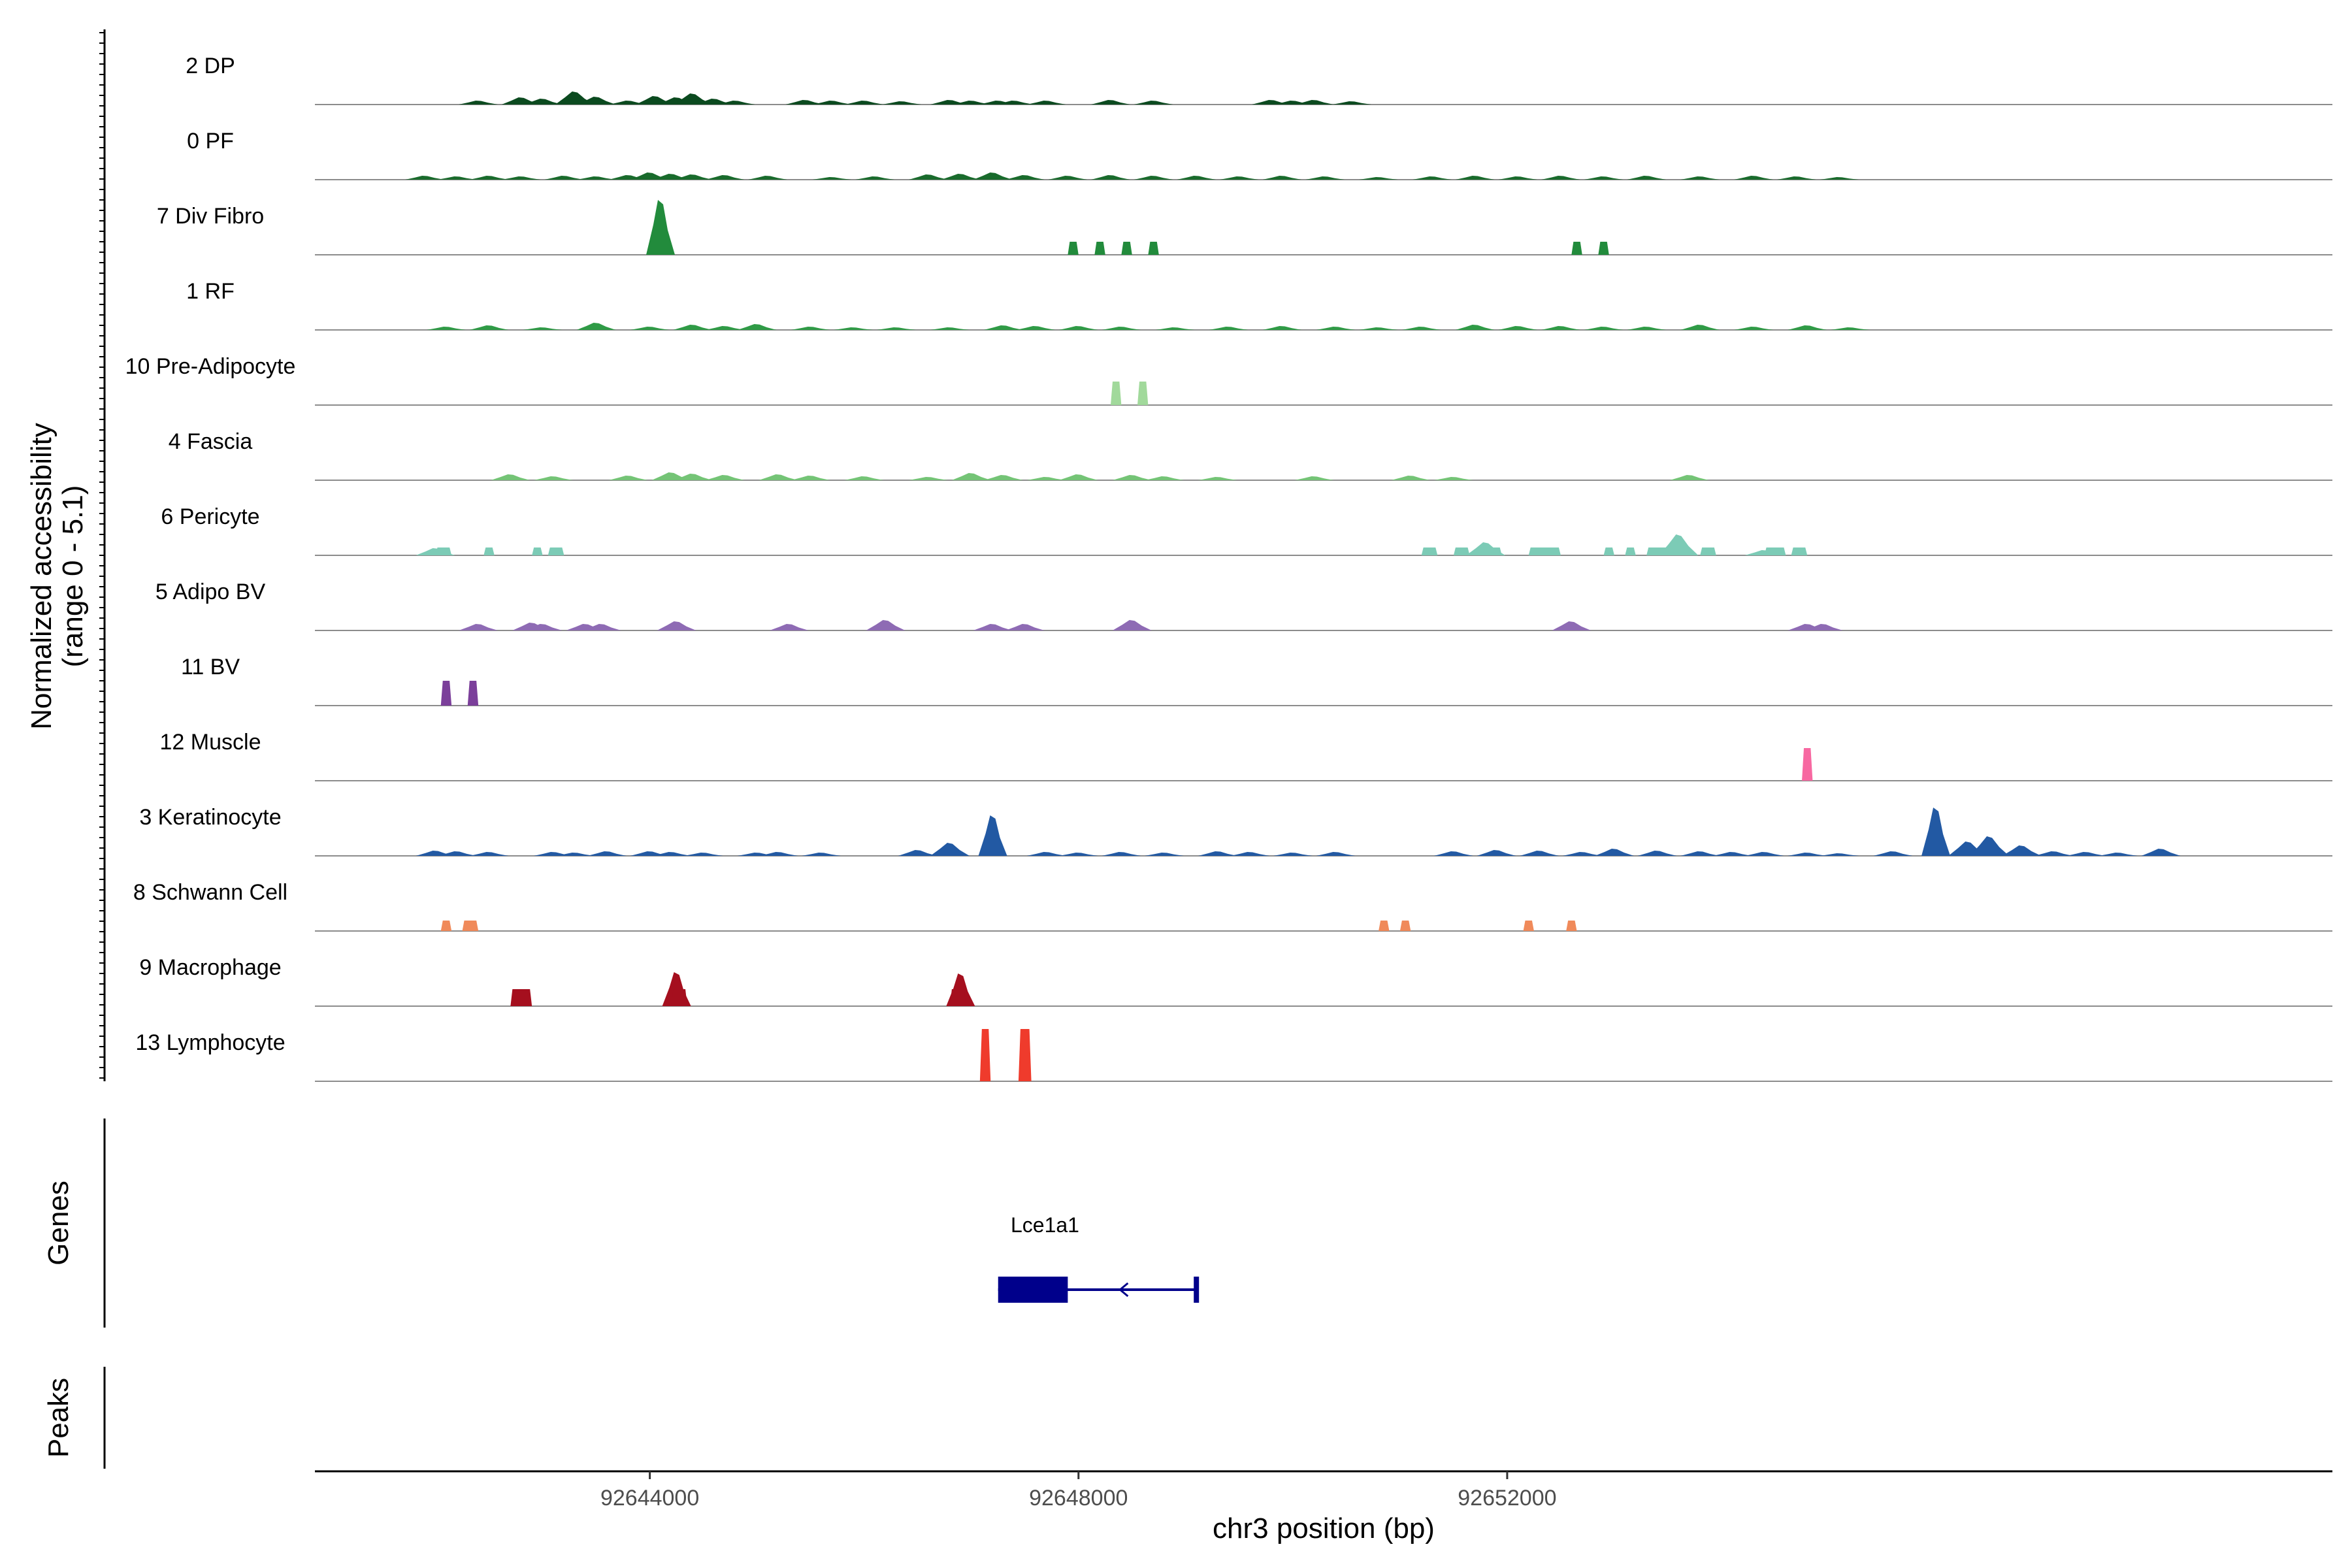 This screenshot has height=1568, width=2352. Describe the element at coordinates (1228, 380) in the screenshot. I see `track-4: 10 Pre-Adipocyte` at that location.